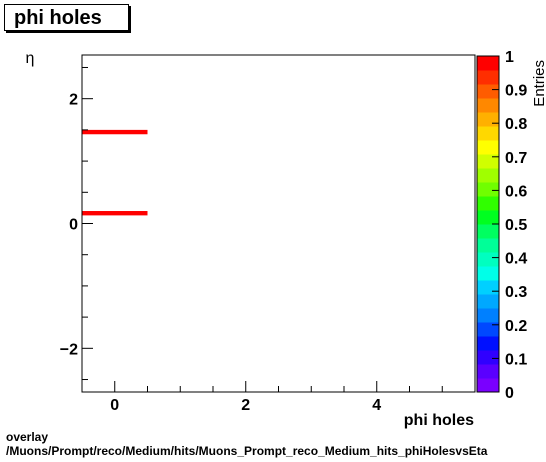  What do you see at coordinates (58, 18) in the screenshot?
I see `chart-title: phi holes` at bounding box center [58, 18].